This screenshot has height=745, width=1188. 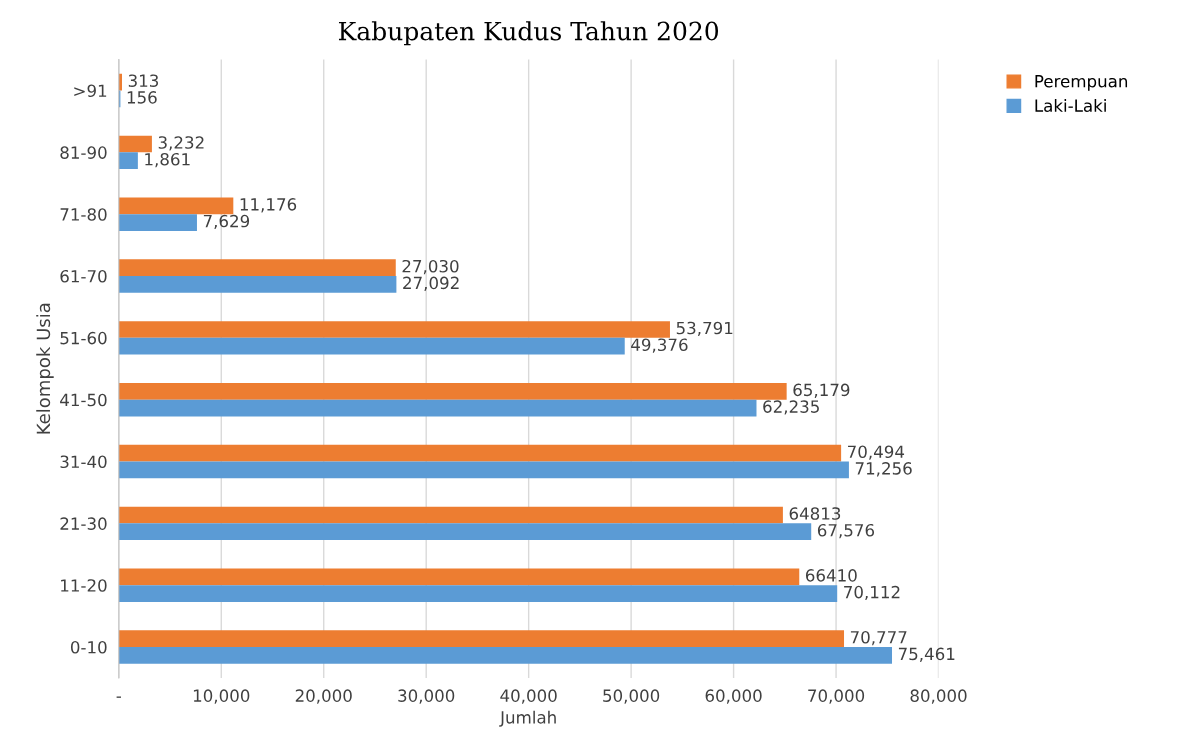 What do you see at coordinates (631, 696) in the screenshot?
I see `x-tick-label: 50,000` at bounding box center [631, 696].